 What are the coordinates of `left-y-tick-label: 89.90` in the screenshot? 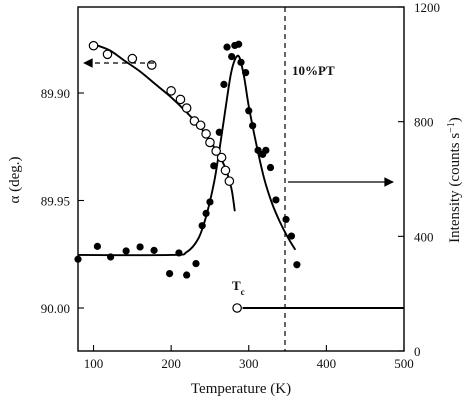 It's located at (55, 93).